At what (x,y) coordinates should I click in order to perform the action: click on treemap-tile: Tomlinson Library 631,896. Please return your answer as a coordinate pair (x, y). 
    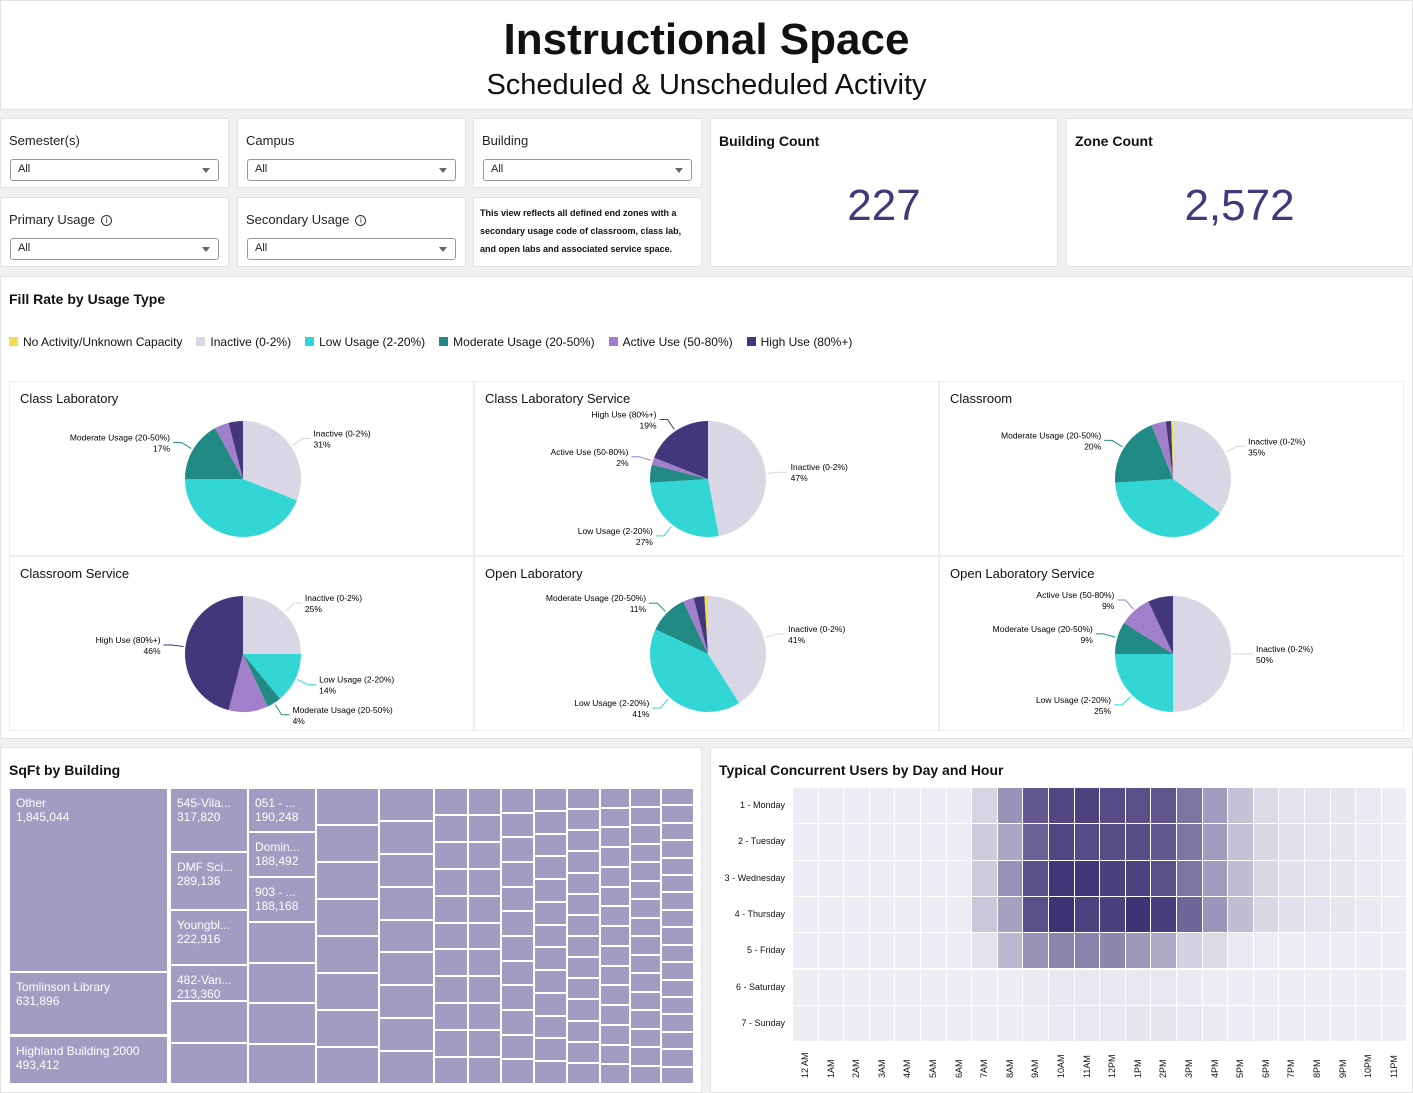
    Looking at the image, I should click on (88, 1003).